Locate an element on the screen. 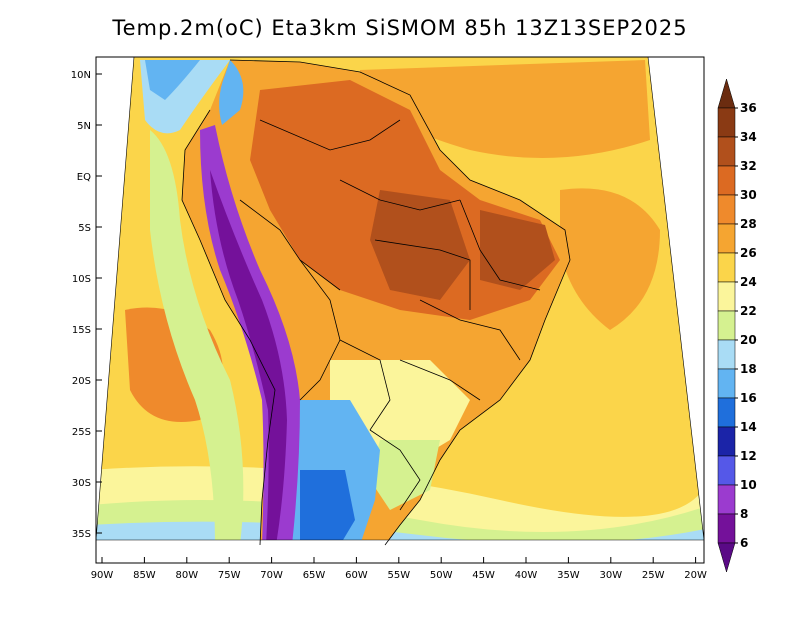  uruguay-border is located at coordinates (395, 470).